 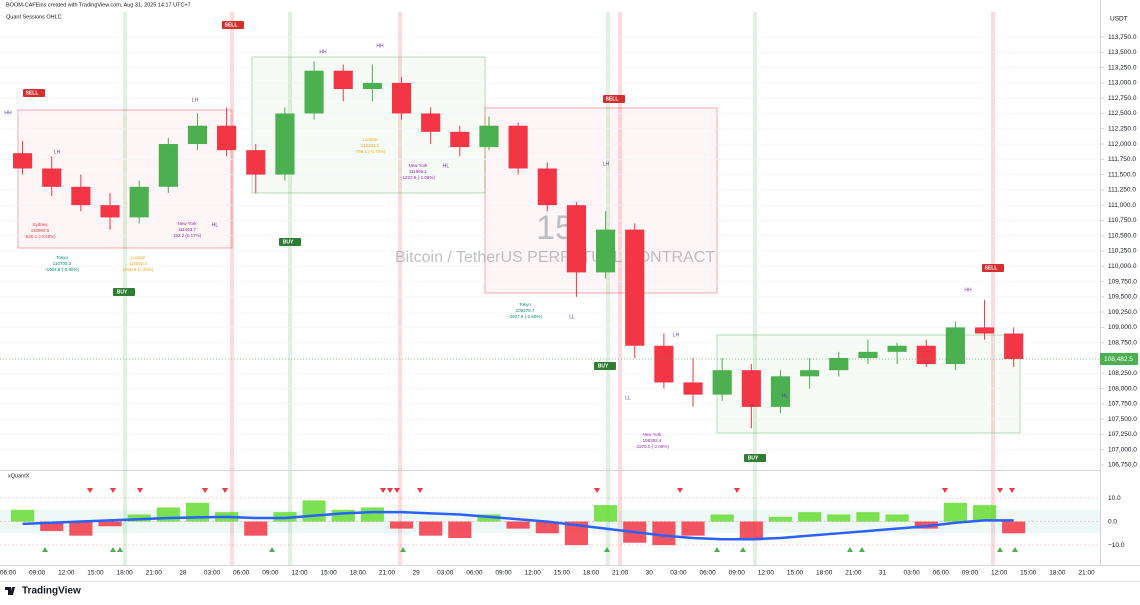 What do you see at coordinates (1122, 373) in the screenshot?
I see `y-tick-label: 108,250.0` at bounding box center [1122, 373].